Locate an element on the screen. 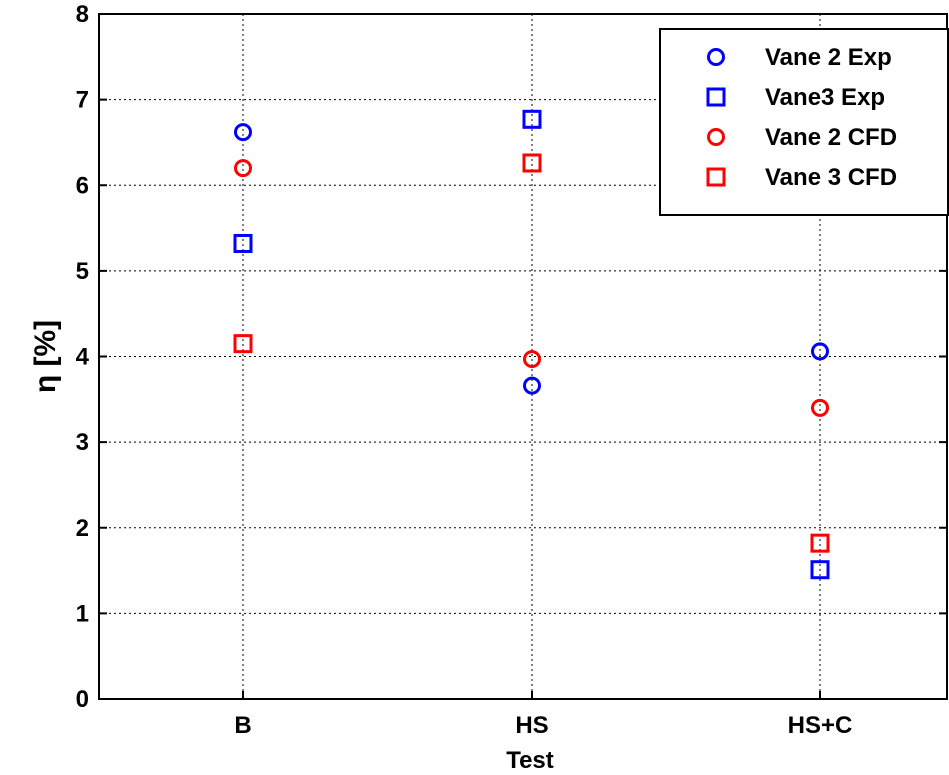  legend: Vane 2 Exp Vane3 Exp Vane 2 CFD Vane 3 CFD is located at coordinates (804, 122).